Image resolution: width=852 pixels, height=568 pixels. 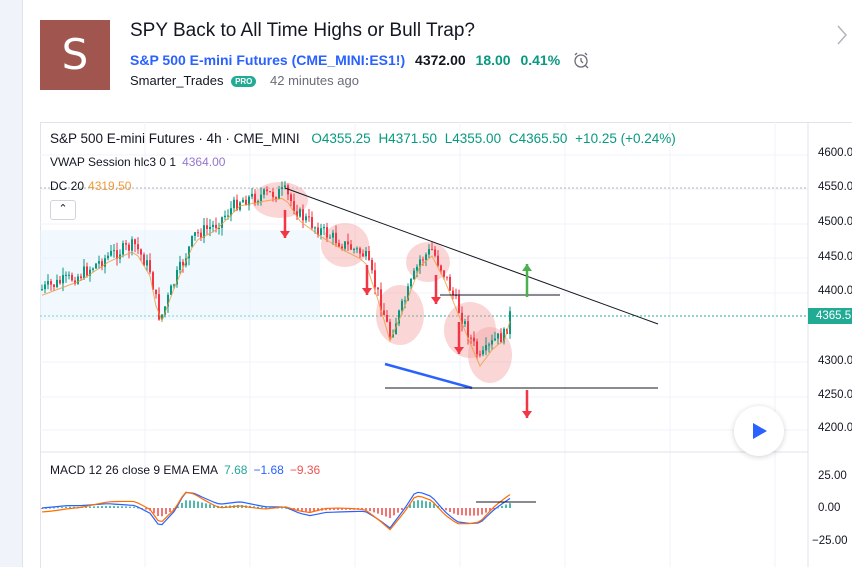 I want to click on macd-line-value: −1.68, so click(x=268, y=470).